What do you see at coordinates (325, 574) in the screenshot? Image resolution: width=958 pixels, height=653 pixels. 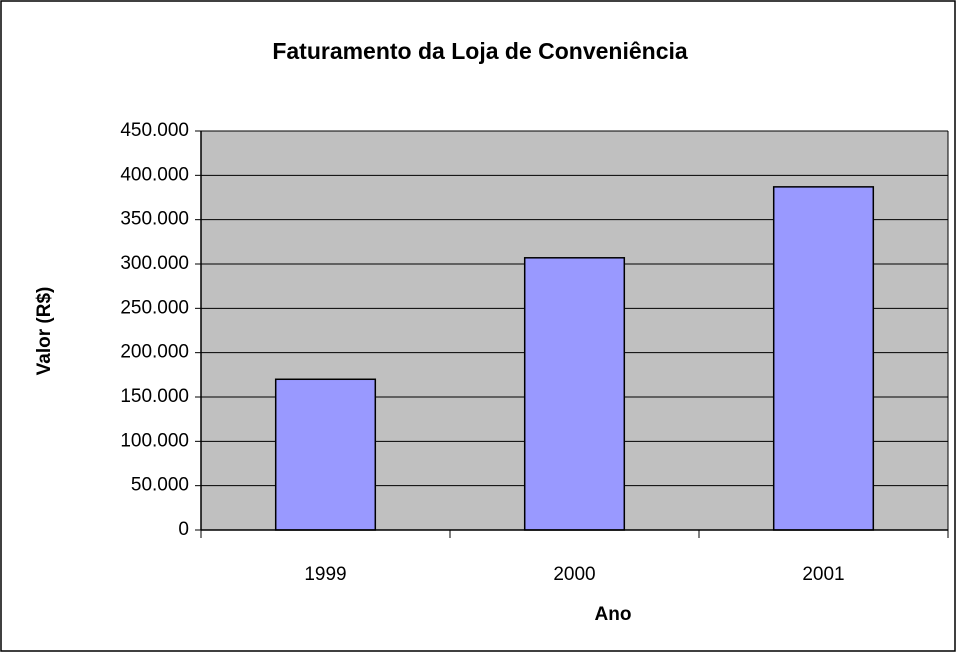 I see `x-tick-label: 1999` at bounding box center [325, 574].